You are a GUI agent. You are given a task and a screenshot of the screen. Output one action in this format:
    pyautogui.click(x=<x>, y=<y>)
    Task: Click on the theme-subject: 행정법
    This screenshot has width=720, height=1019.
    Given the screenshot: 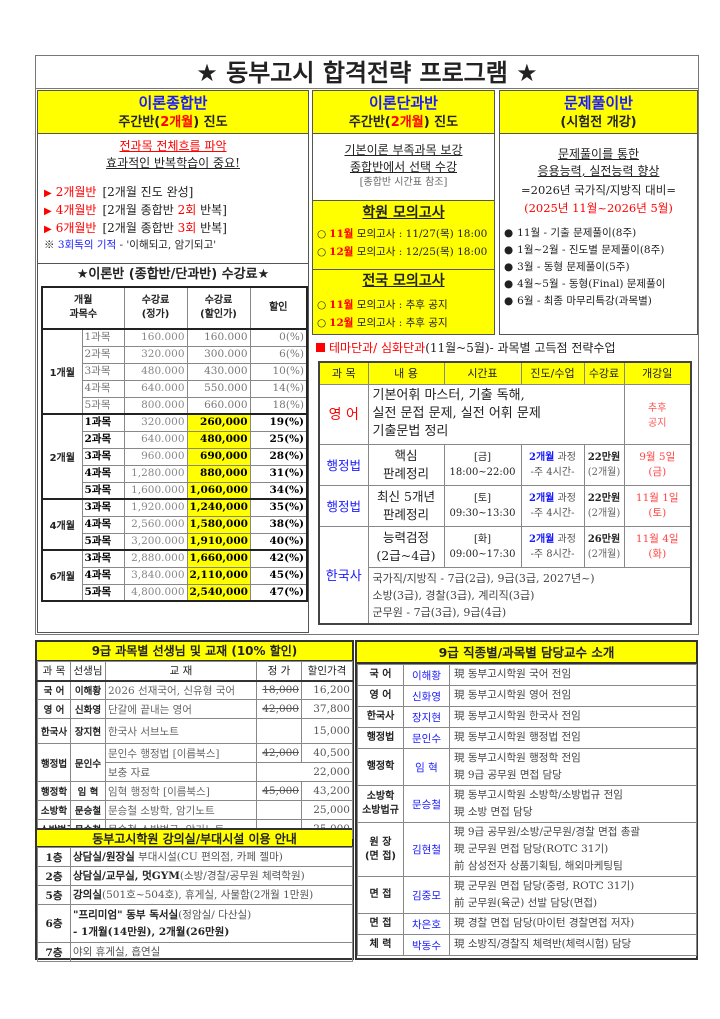 What is the action you would take?
    pyautogui.click(x=343, y=464)
    